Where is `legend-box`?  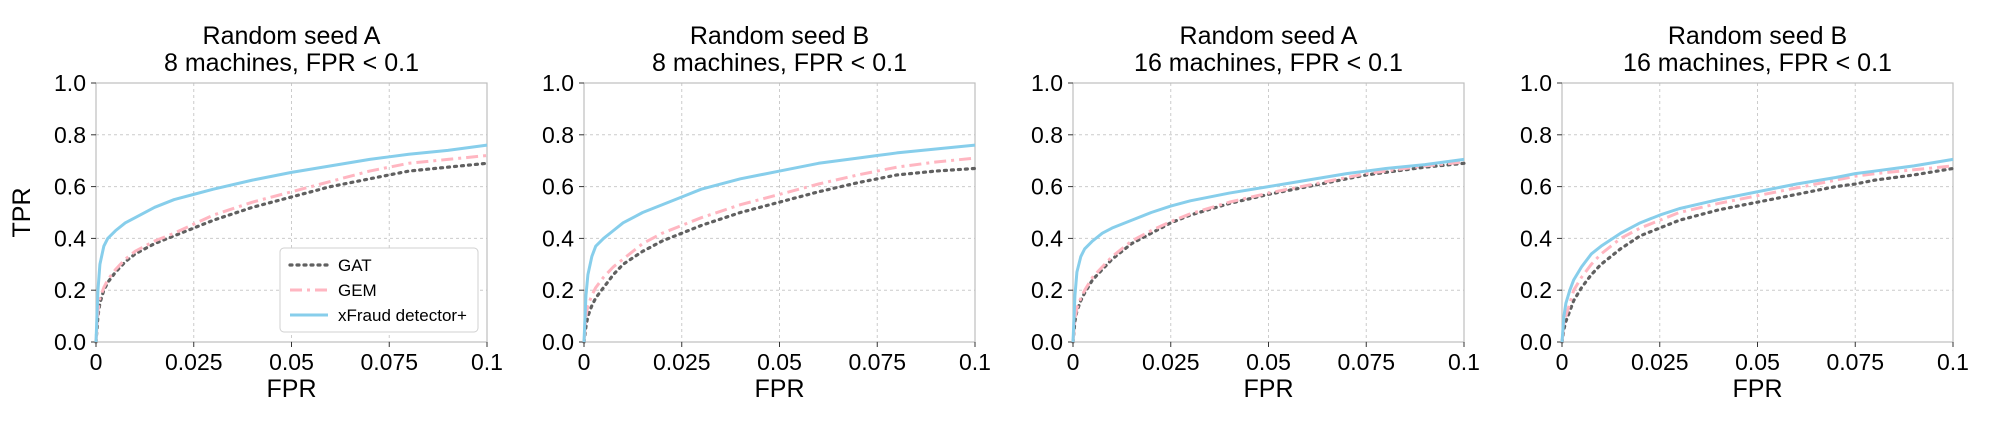 legend-box is located at coordinates (379, 290).